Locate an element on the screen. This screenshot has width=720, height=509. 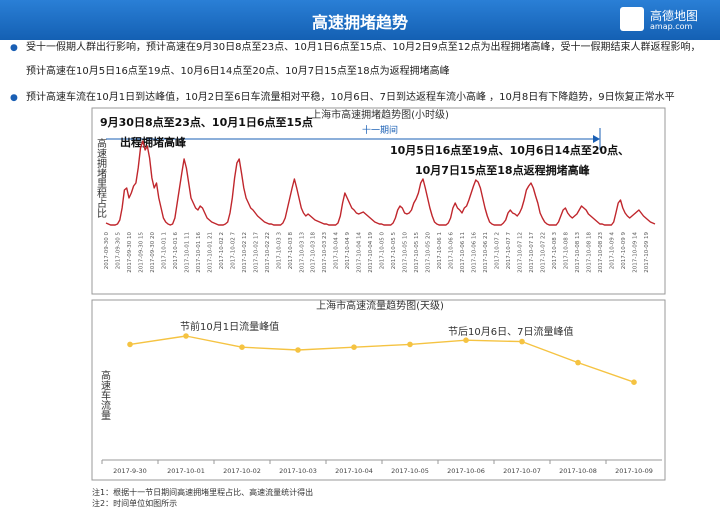
x-tick-label: 2017-10-02 22 is located at coordinates (268, 252).